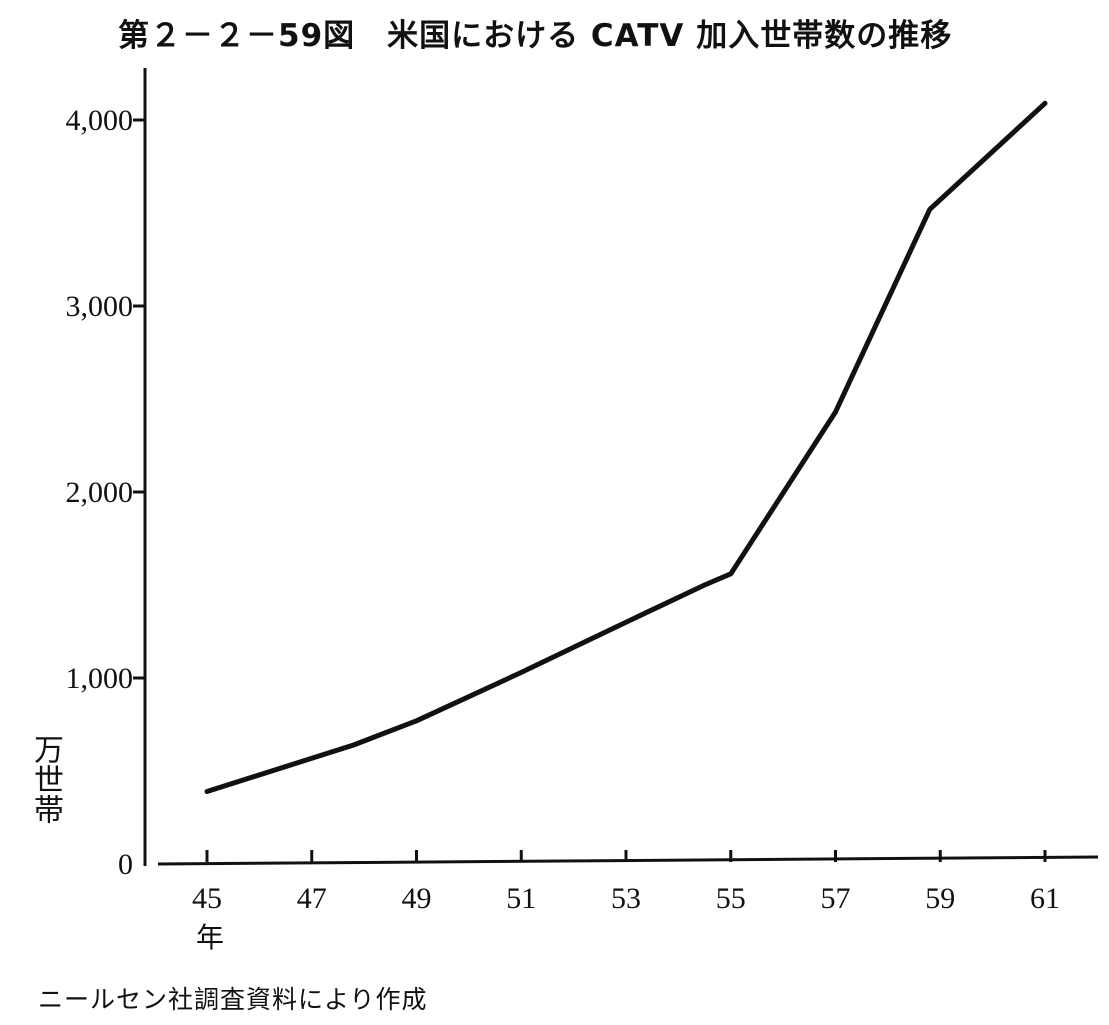 The image size is (1109, 1025). Describe the element at coordinates (1045, 898) in the screenshot. I see `x-tick-label: 61` at that location.